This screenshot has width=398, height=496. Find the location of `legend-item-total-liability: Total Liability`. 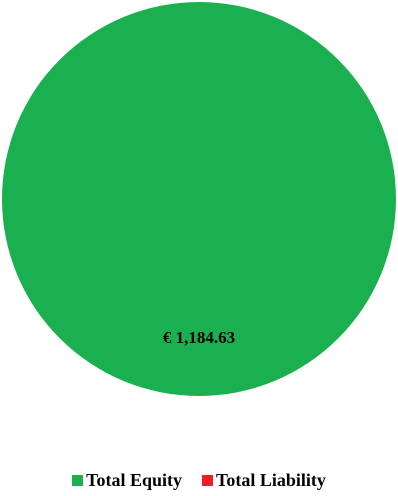

legend-item-total-liability: Total Liability is located at coordinates (264, 480).